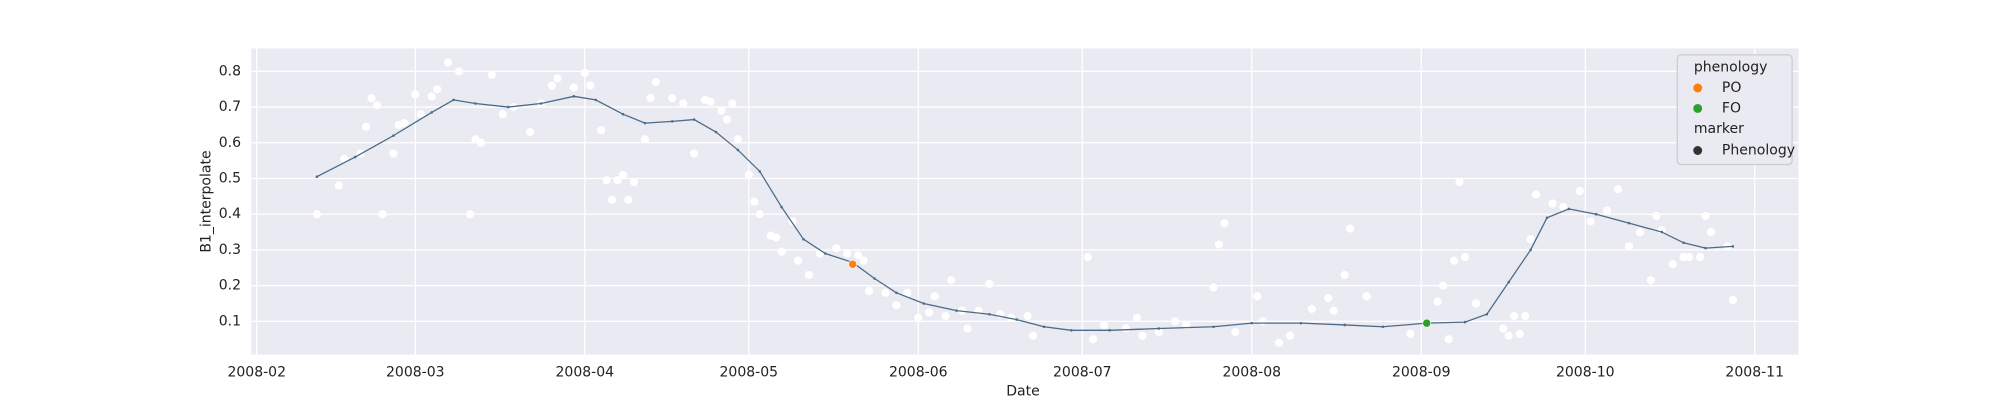  I want to click on y-tick-label: 0.5, so click(230, 178).